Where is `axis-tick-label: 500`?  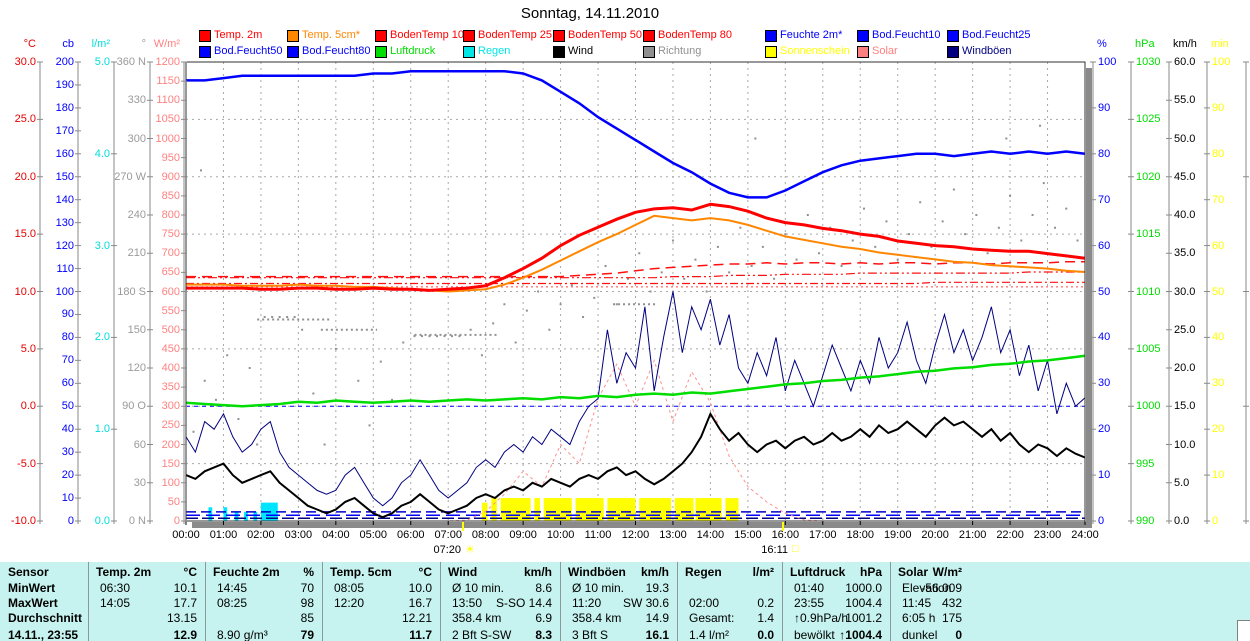 axis-tick-label: 500 is located at coordinates (170, 329).